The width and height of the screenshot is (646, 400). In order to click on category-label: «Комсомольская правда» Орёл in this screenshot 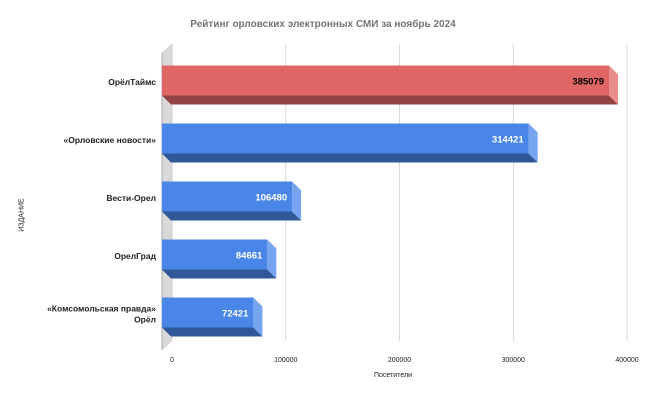, I will do `click(101, 314)`.